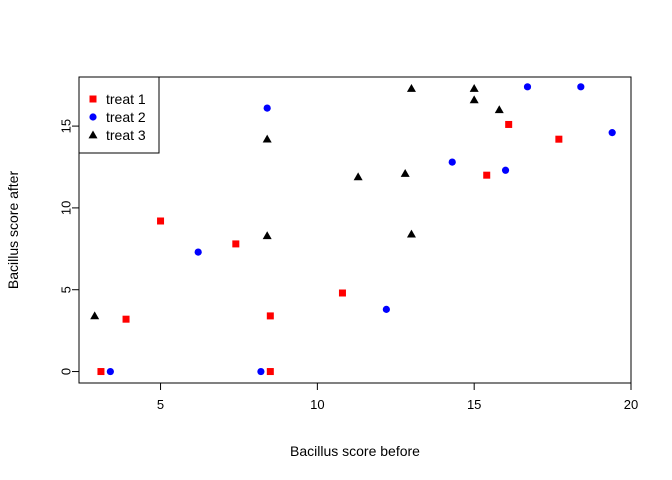  Describe the element at coordinates (160, 404) in the screenshot. I see `x-tick-label: 5` at that location.